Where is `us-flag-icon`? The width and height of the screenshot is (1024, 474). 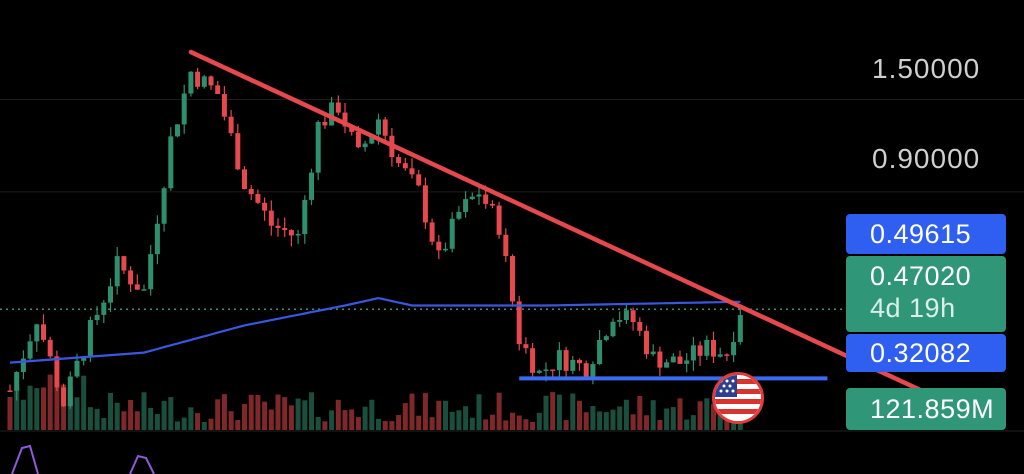
us-flag-icon is located at coordinates (738, 398).